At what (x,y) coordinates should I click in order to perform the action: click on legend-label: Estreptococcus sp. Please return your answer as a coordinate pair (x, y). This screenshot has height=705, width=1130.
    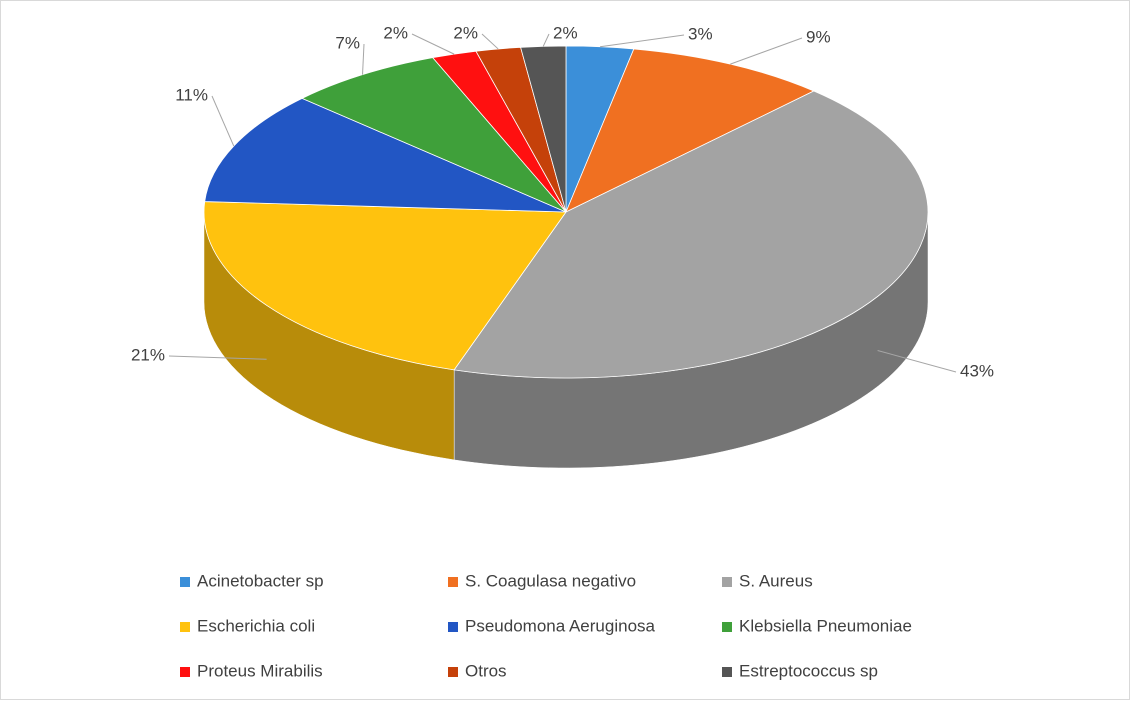
    Looking at the image, I should click on (808, 670).